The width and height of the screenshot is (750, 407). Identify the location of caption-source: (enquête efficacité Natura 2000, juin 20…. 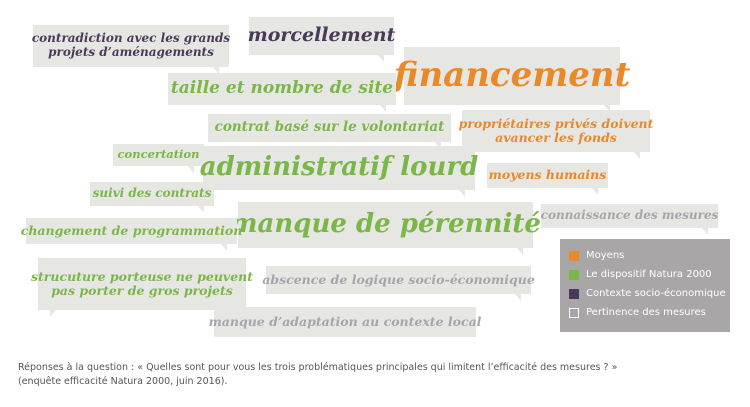
(123, 381).